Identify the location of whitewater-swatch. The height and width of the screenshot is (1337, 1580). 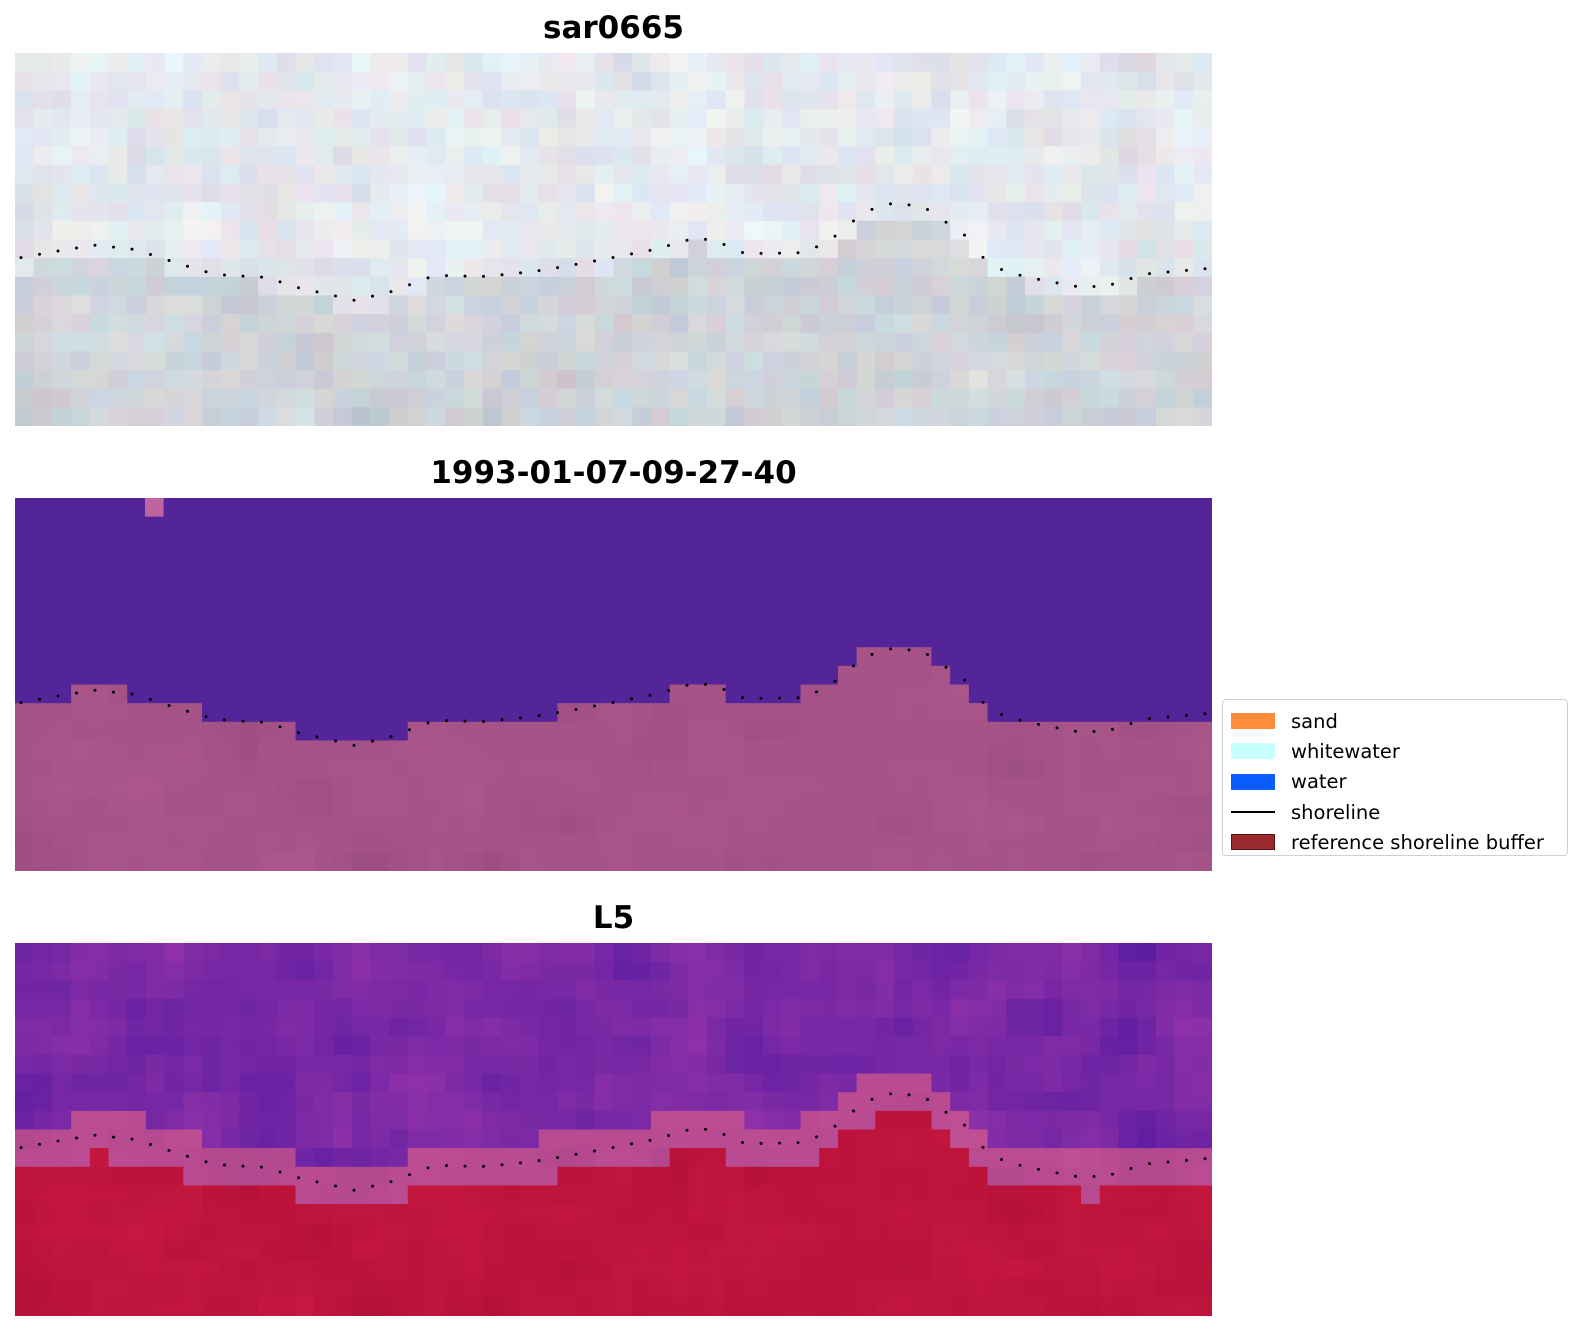
(1253, 751).